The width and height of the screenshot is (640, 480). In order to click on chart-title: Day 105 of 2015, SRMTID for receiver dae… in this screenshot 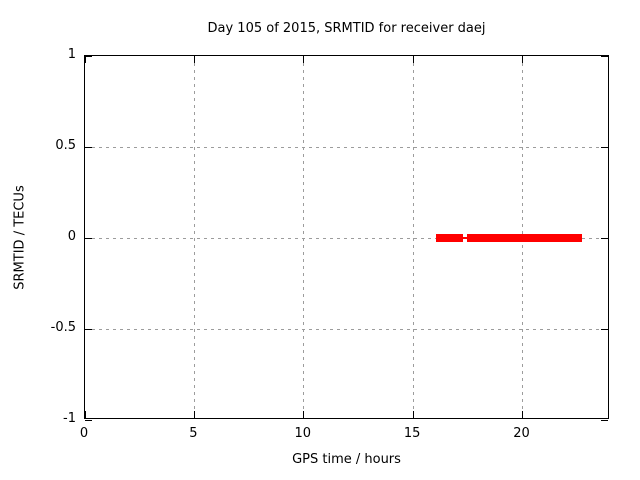, I will do `click(346, 28)`.